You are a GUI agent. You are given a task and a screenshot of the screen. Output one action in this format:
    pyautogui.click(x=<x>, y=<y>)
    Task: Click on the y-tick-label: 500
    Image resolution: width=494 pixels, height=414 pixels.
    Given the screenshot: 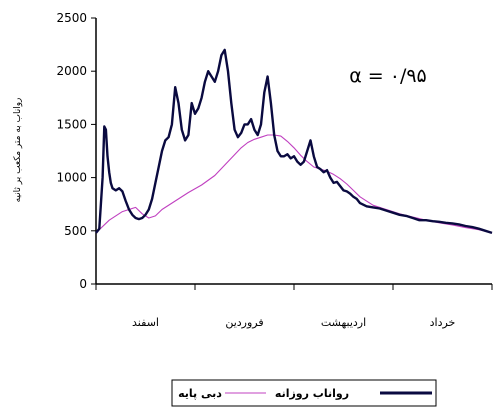 What is the action you would take?
    pyautogui.click(x=75, y=231)
    